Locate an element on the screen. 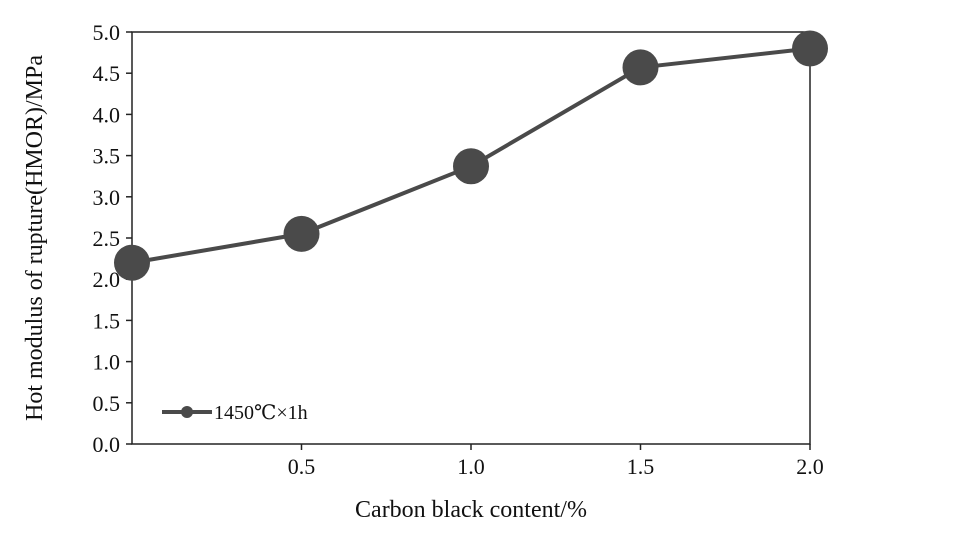 The height and width of the screenshot is (542, 970). x-tick-label: 2.0 is located at coordinates (810, 466).